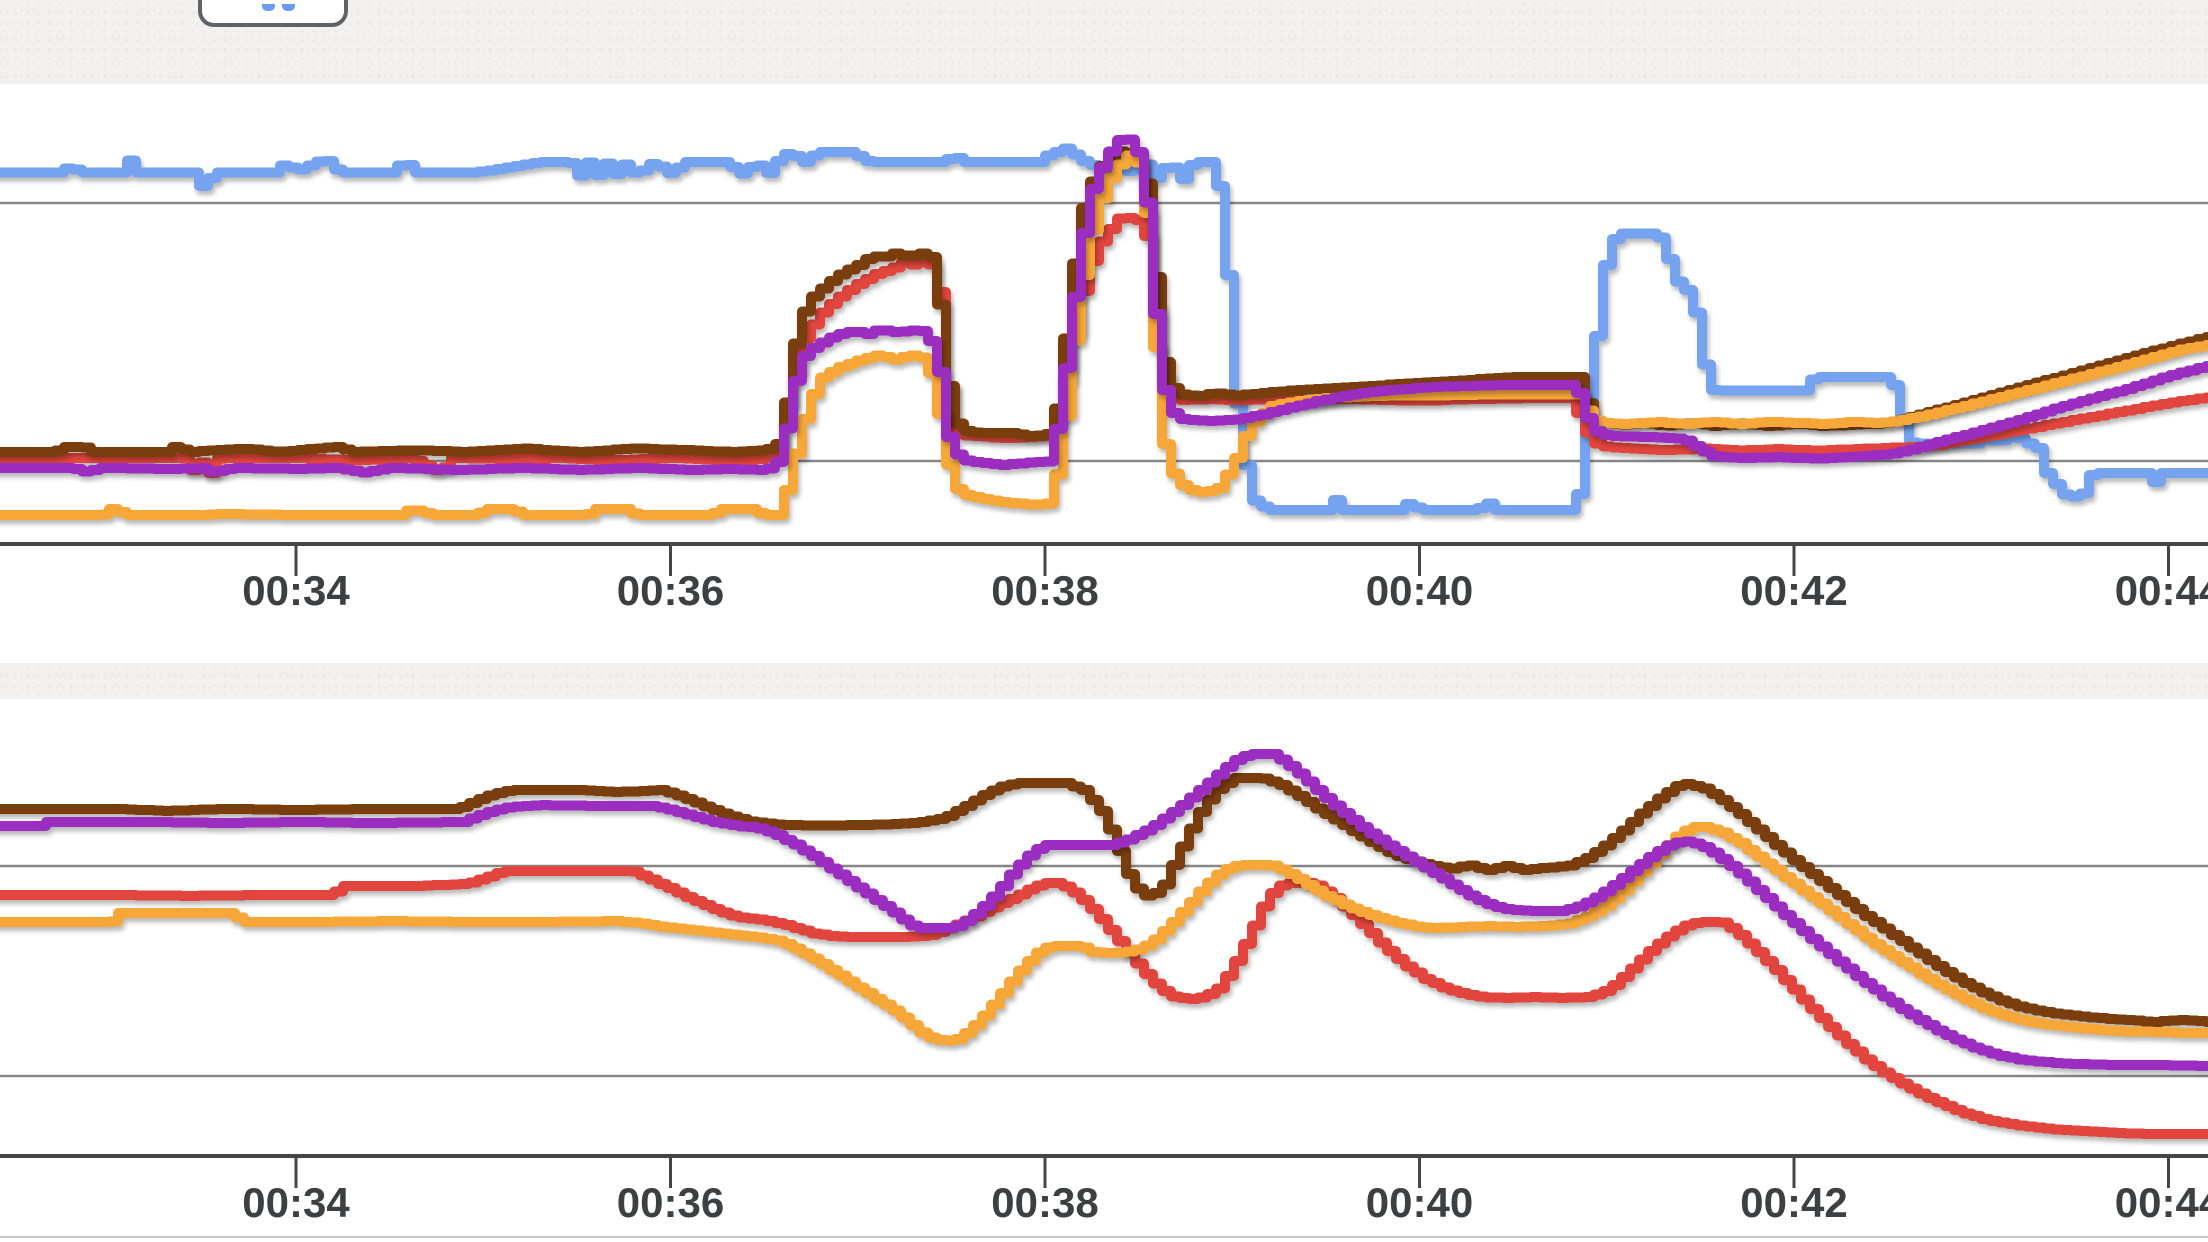 The image size is (2208, 1242). What do you see at coordinates (1104, 681) in the screenshot?
I see `between-charts-band` at bounding box center [1104, 681].